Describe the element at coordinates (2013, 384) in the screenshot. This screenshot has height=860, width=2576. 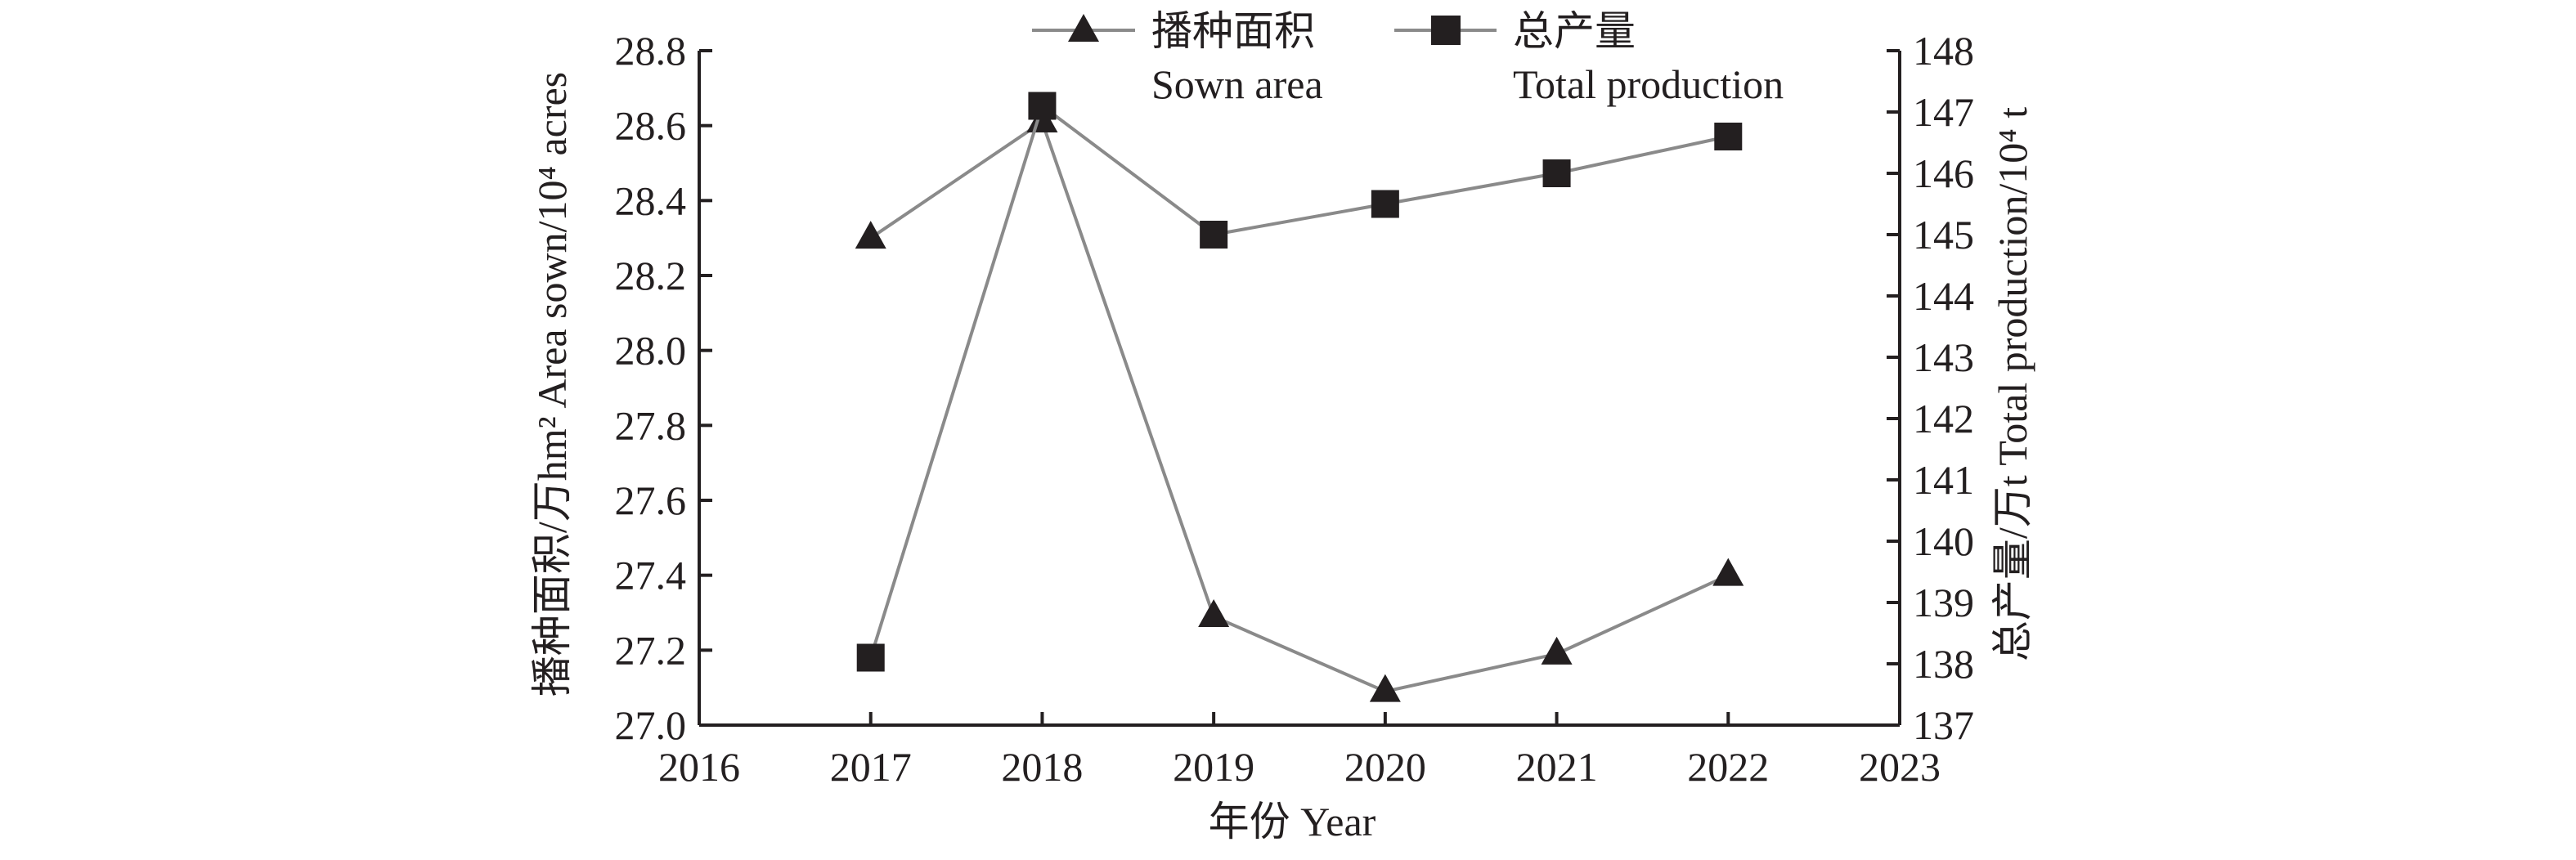
I see `right-axis-title: 总产量/万t Total production/10⁴ t` at that location.